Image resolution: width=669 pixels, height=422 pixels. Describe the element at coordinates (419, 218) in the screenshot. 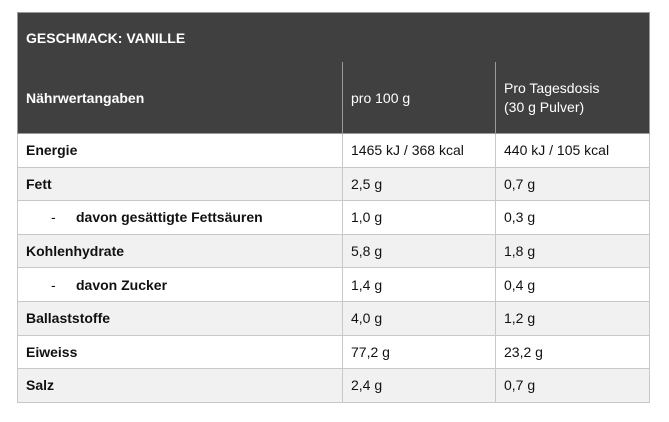

I see `value-cell: 1,0 g` at that location.